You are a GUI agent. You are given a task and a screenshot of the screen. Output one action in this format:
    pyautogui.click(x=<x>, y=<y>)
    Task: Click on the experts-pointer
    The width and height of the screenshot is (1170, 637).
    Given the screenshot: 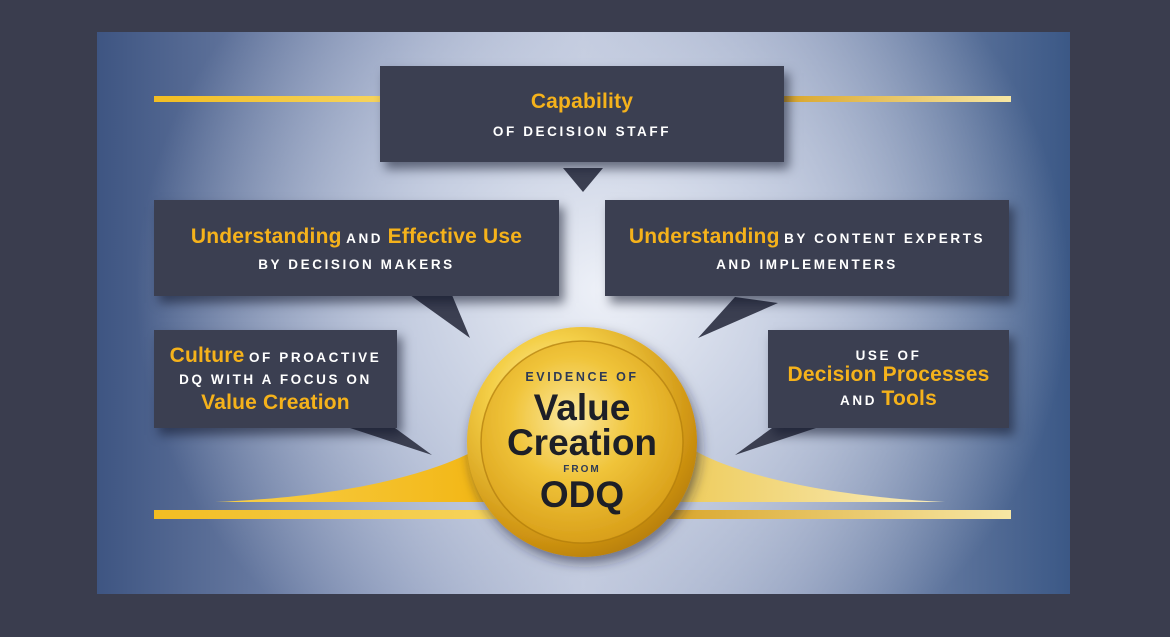 What is the action you would take?
    pyautogui.click(x=738, y=317)
    